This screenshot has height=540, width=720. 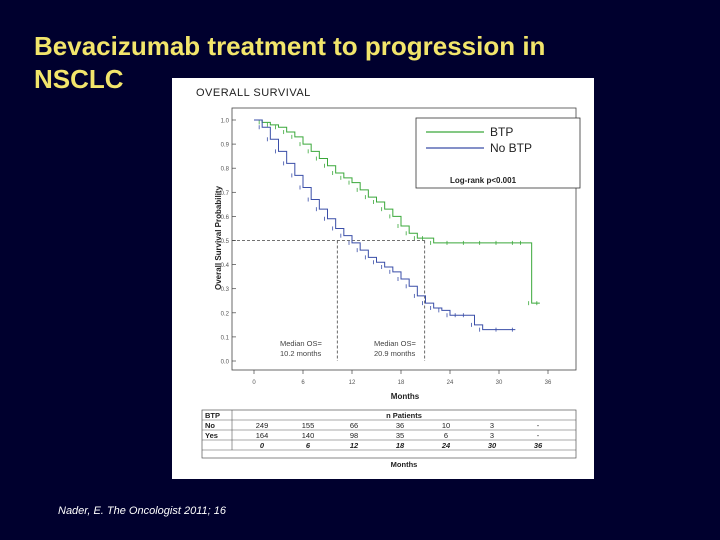 What do you see at coordinates (303, 383) in the screenshot?
I see `x-tick-label-1: 6` at bounding box center [303, 383].